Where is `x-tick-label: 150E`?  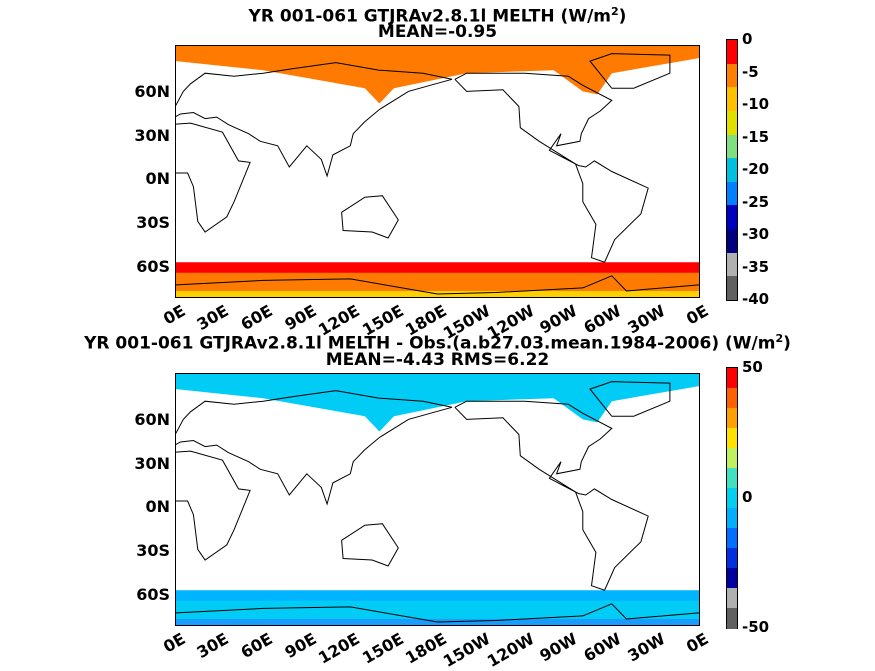 x-tick-label: 150E is located at coordinates (382, 648).